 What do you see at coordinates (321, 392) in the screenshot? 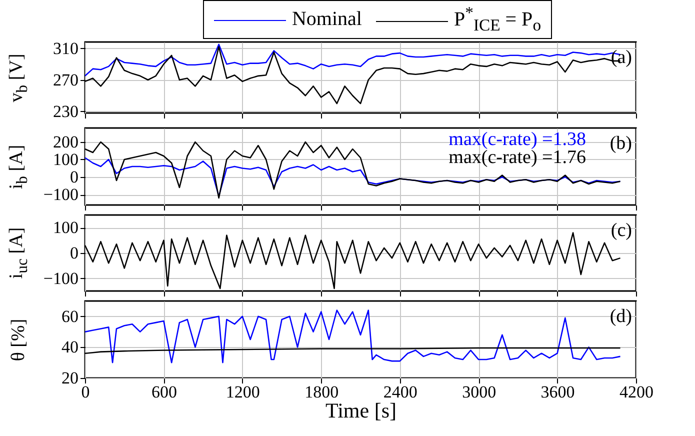
I see `x-tick-label: 1800` at bounding box center [321, 392].